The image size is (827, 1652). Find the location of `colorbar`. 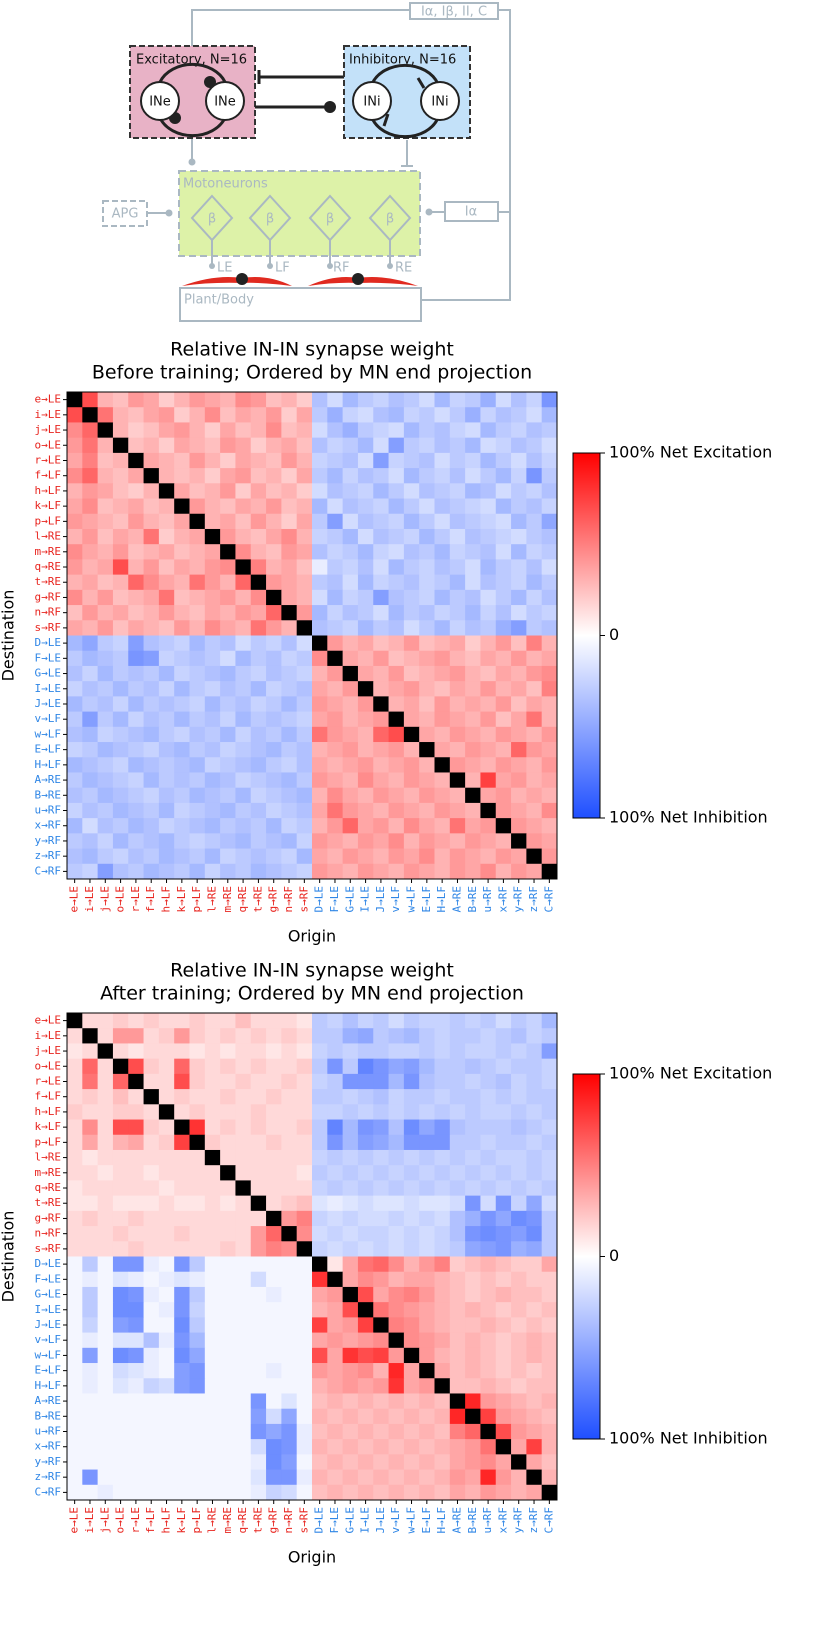

colorbar is located at coordinates (586, 1256).